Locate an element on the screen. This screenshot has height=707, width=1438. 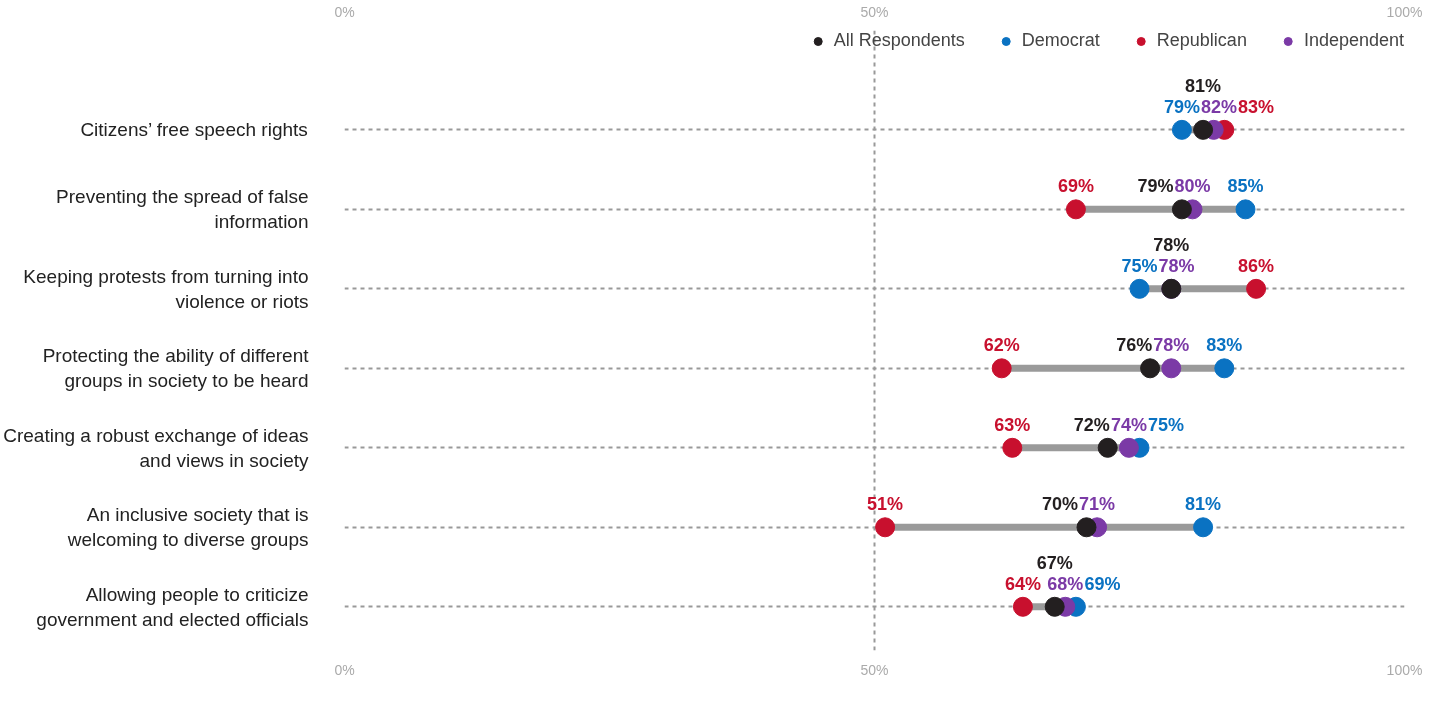
data-label: 72% is located at coordinates (1091, 424).